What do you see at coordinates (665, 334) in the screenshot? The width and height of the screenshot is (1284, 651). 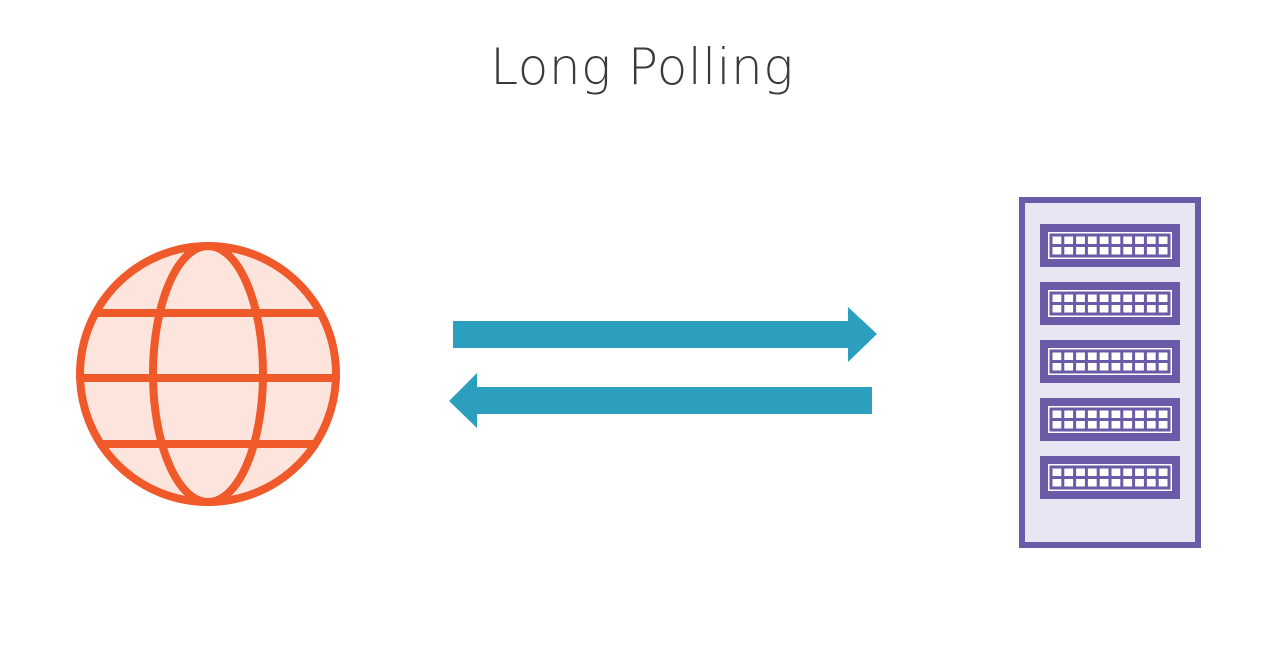 I see `arrow-right-icon` at bounding box center [665, 334].